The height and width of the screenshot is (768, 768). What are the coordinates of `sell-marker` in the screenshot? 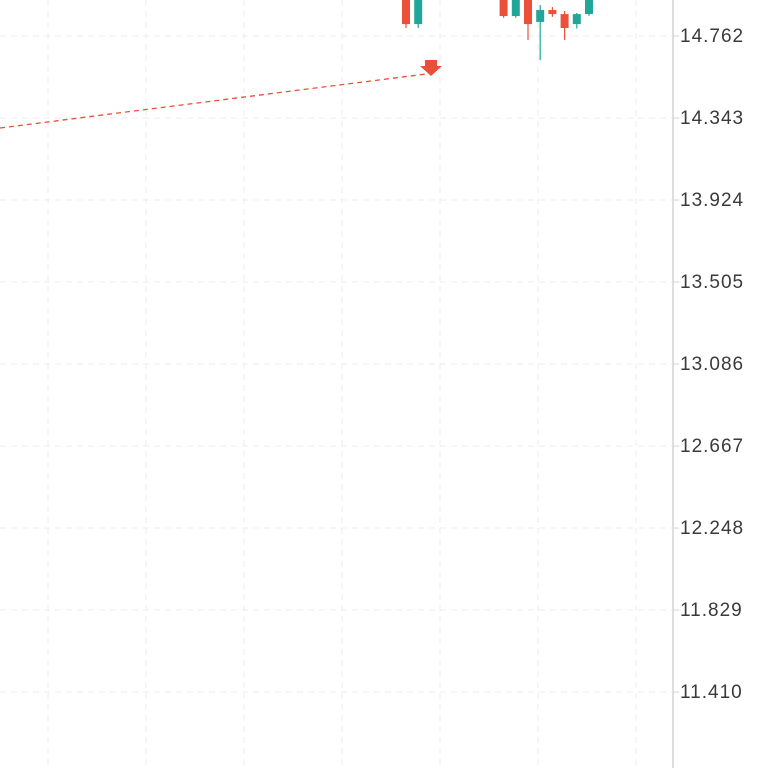 It's located at (431, 68).